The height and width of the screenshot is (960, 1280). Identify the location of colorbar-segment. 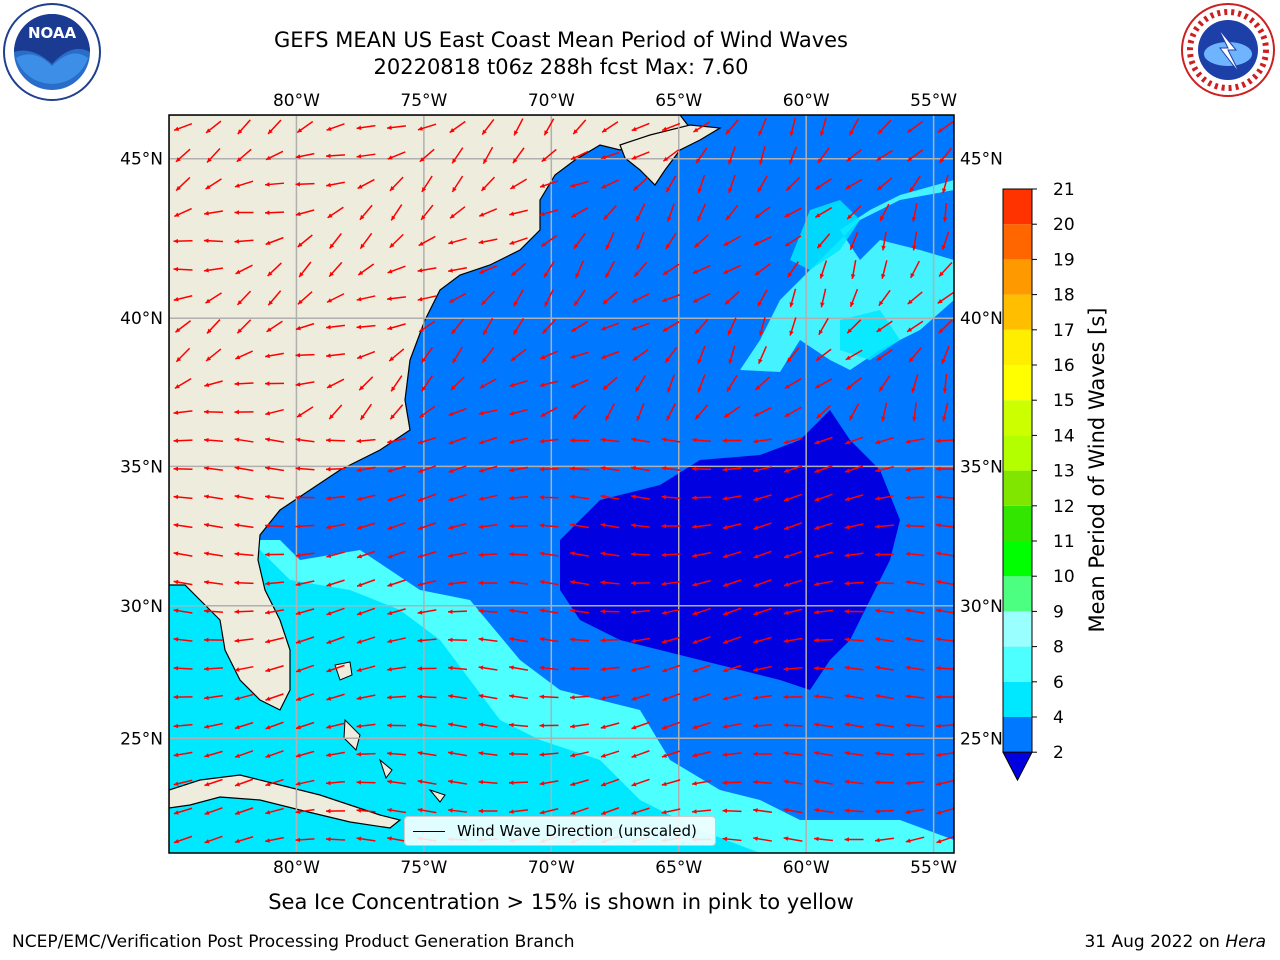
(1017, 523).